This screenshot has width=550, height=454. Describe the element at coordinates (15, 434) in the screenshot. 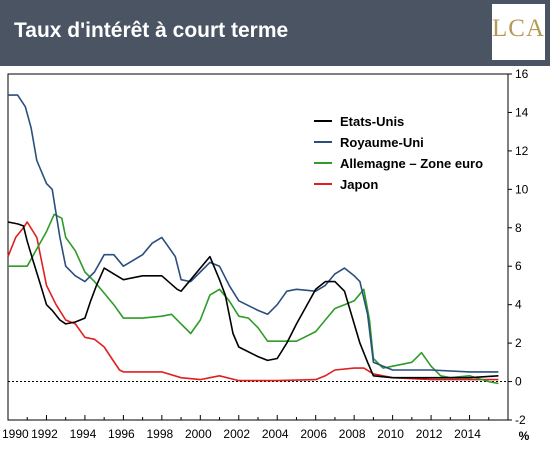

I see `x-tick-label: 1990` at that location.